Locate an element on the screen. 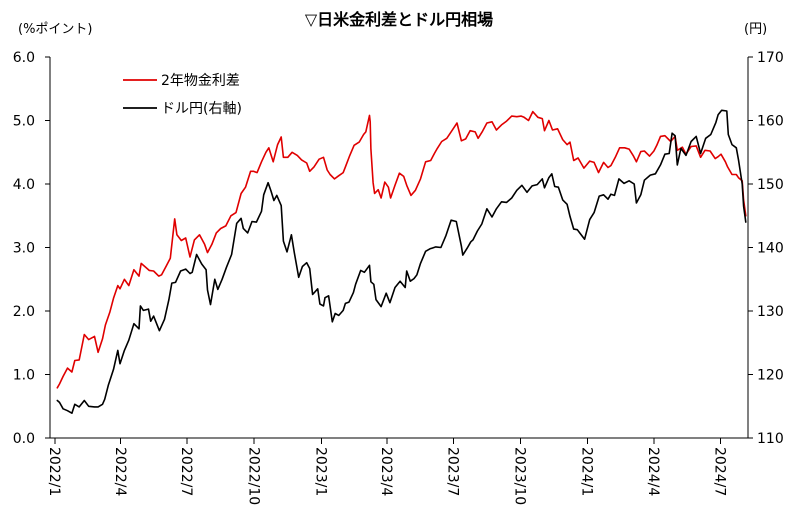 The height and width of the screenshot is (523, 800). x-axis-tick-label: 2022/4 is located at coordinates (120, 471).